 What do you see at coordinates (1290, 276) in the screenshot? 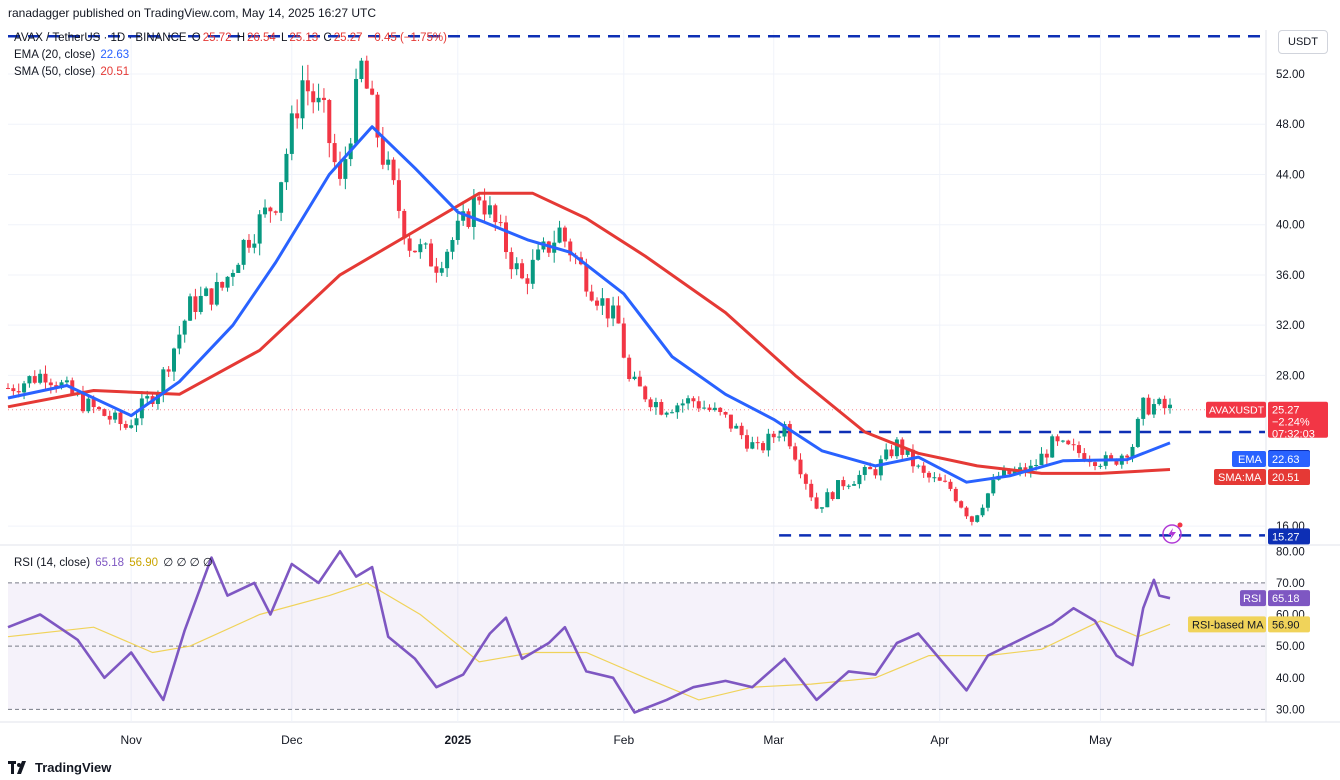
I see `price-tick-label: 36.00` at bounding box center [1290, 276].